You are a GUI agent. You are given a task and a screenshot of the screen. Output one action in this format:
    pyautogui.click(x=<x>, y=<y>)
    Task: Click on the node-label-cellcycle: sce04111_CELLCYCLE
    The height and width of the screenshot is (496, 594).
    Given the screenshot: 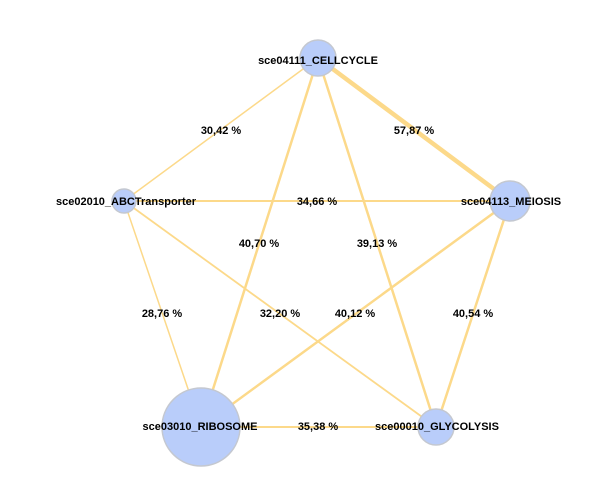 What is the action you would take?
    pyautogui.click(x=318, y=61)
    